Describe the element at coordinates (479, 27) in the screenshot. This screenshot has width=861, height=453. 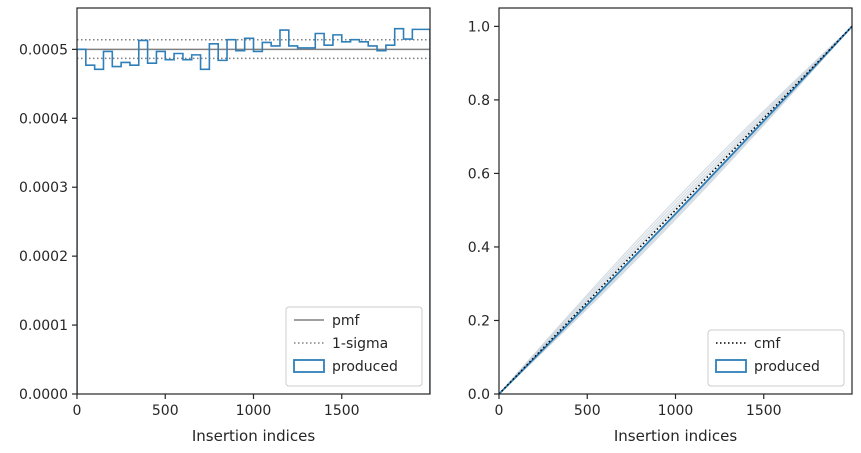
I see `right-y-tick-label: 1.0` at that location.